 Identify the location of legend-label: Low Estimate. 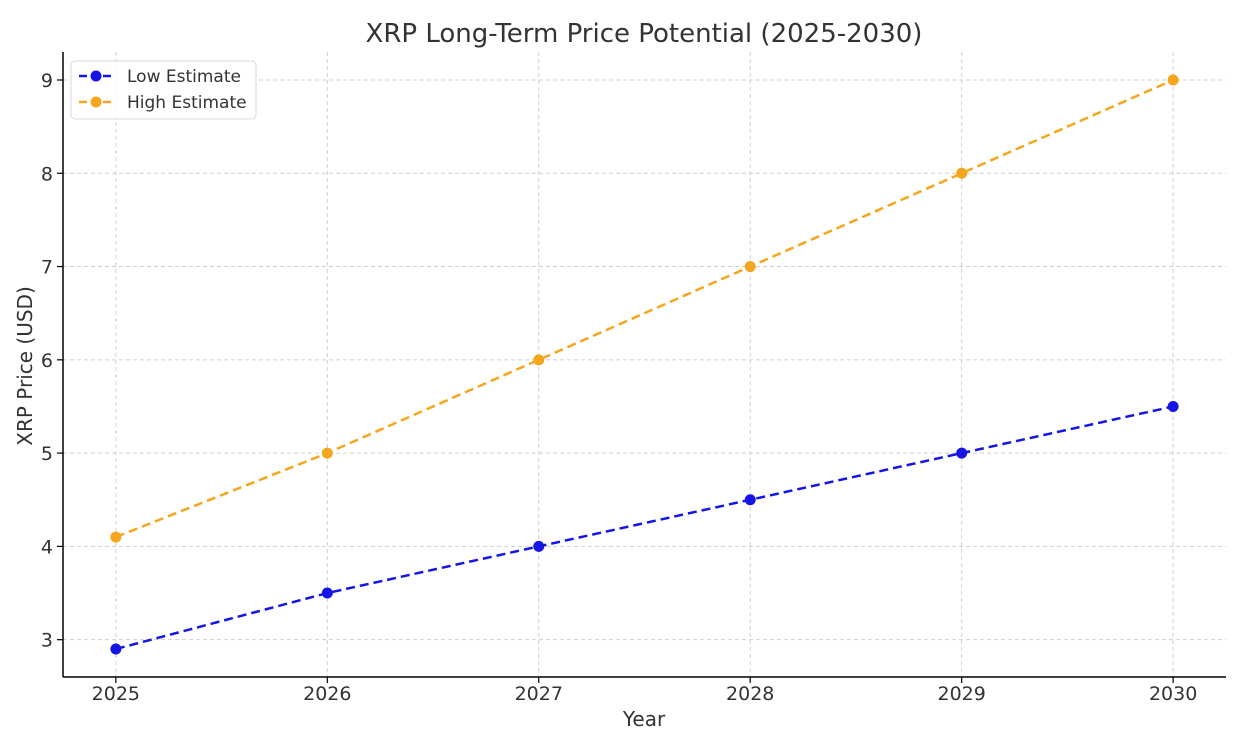
(184, 77).